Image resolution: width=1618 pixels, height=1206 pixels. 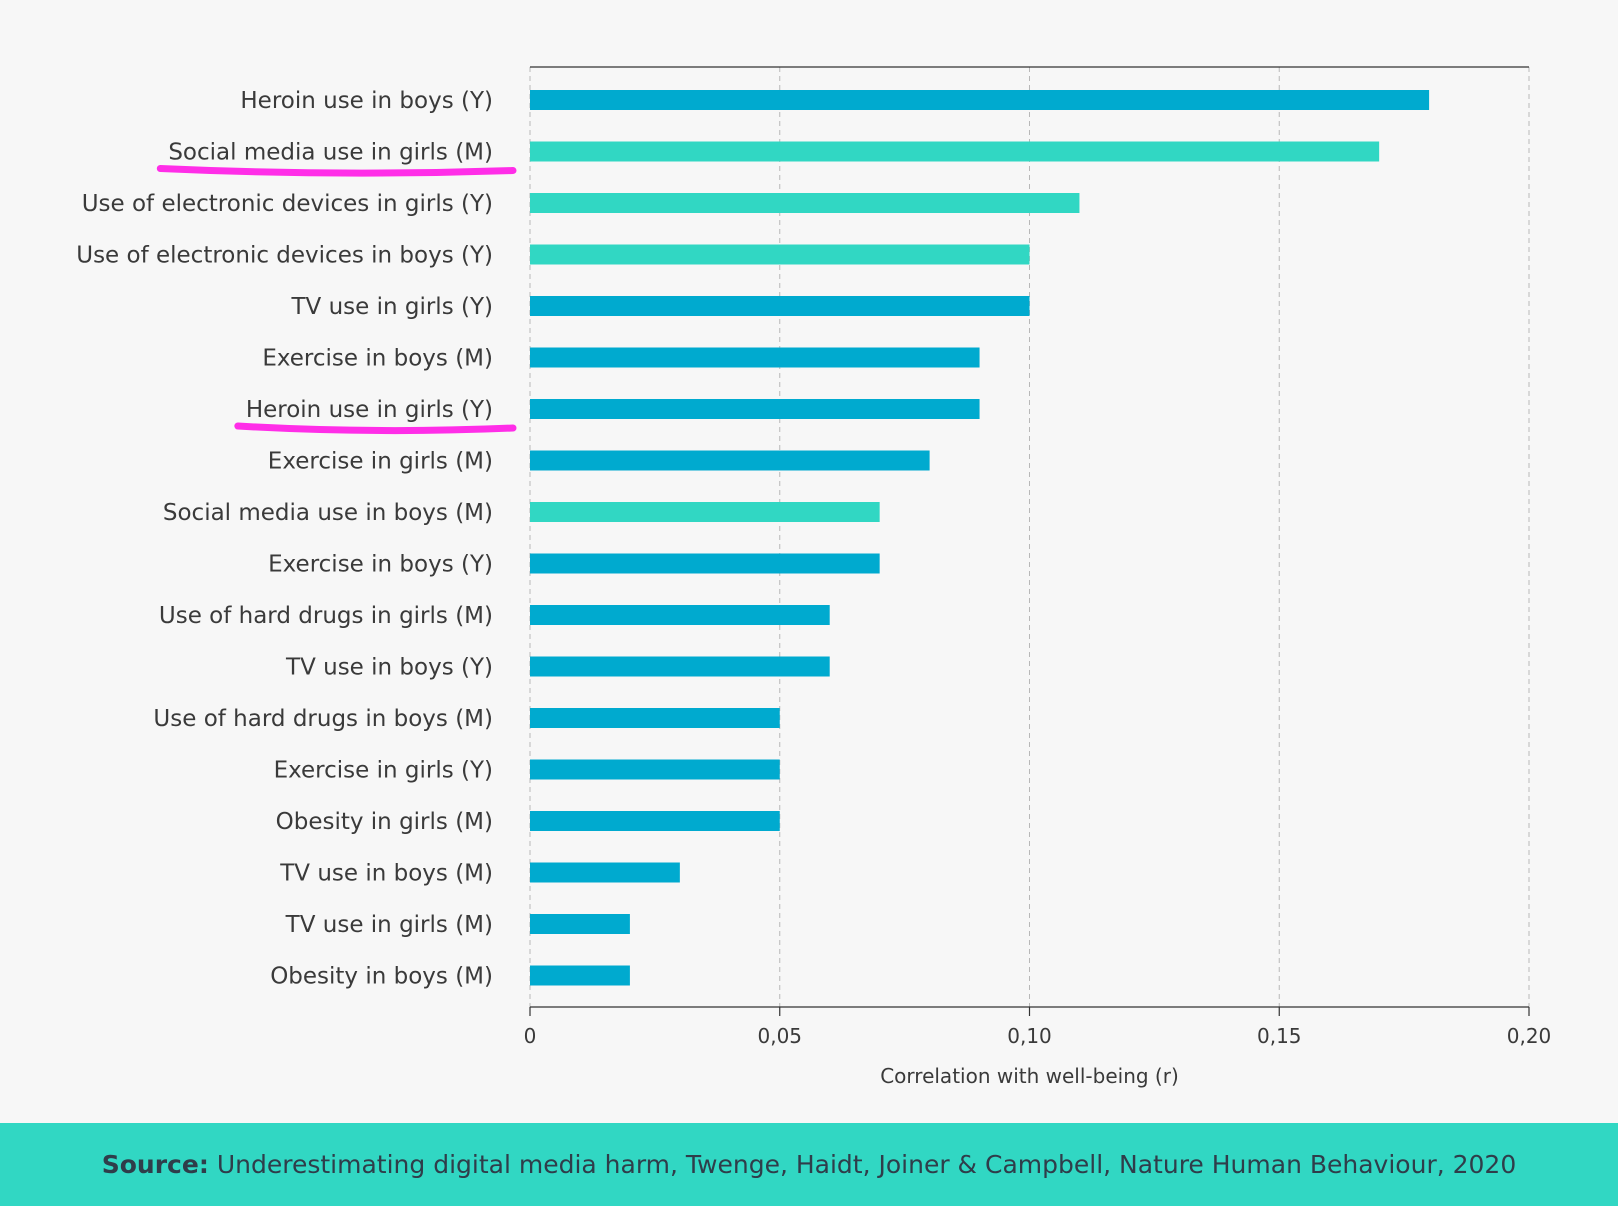 What do you see at coordinates (530, 1036) in the screenshot?
I see `x-tick-label: 0` at bounding box center [530, 1036].